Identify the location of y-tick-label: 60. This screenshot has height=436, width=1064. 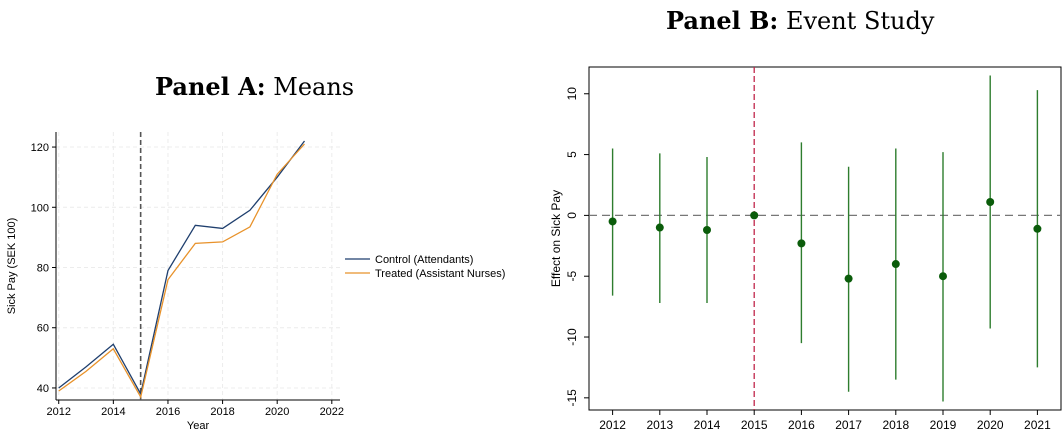
(43, 329).